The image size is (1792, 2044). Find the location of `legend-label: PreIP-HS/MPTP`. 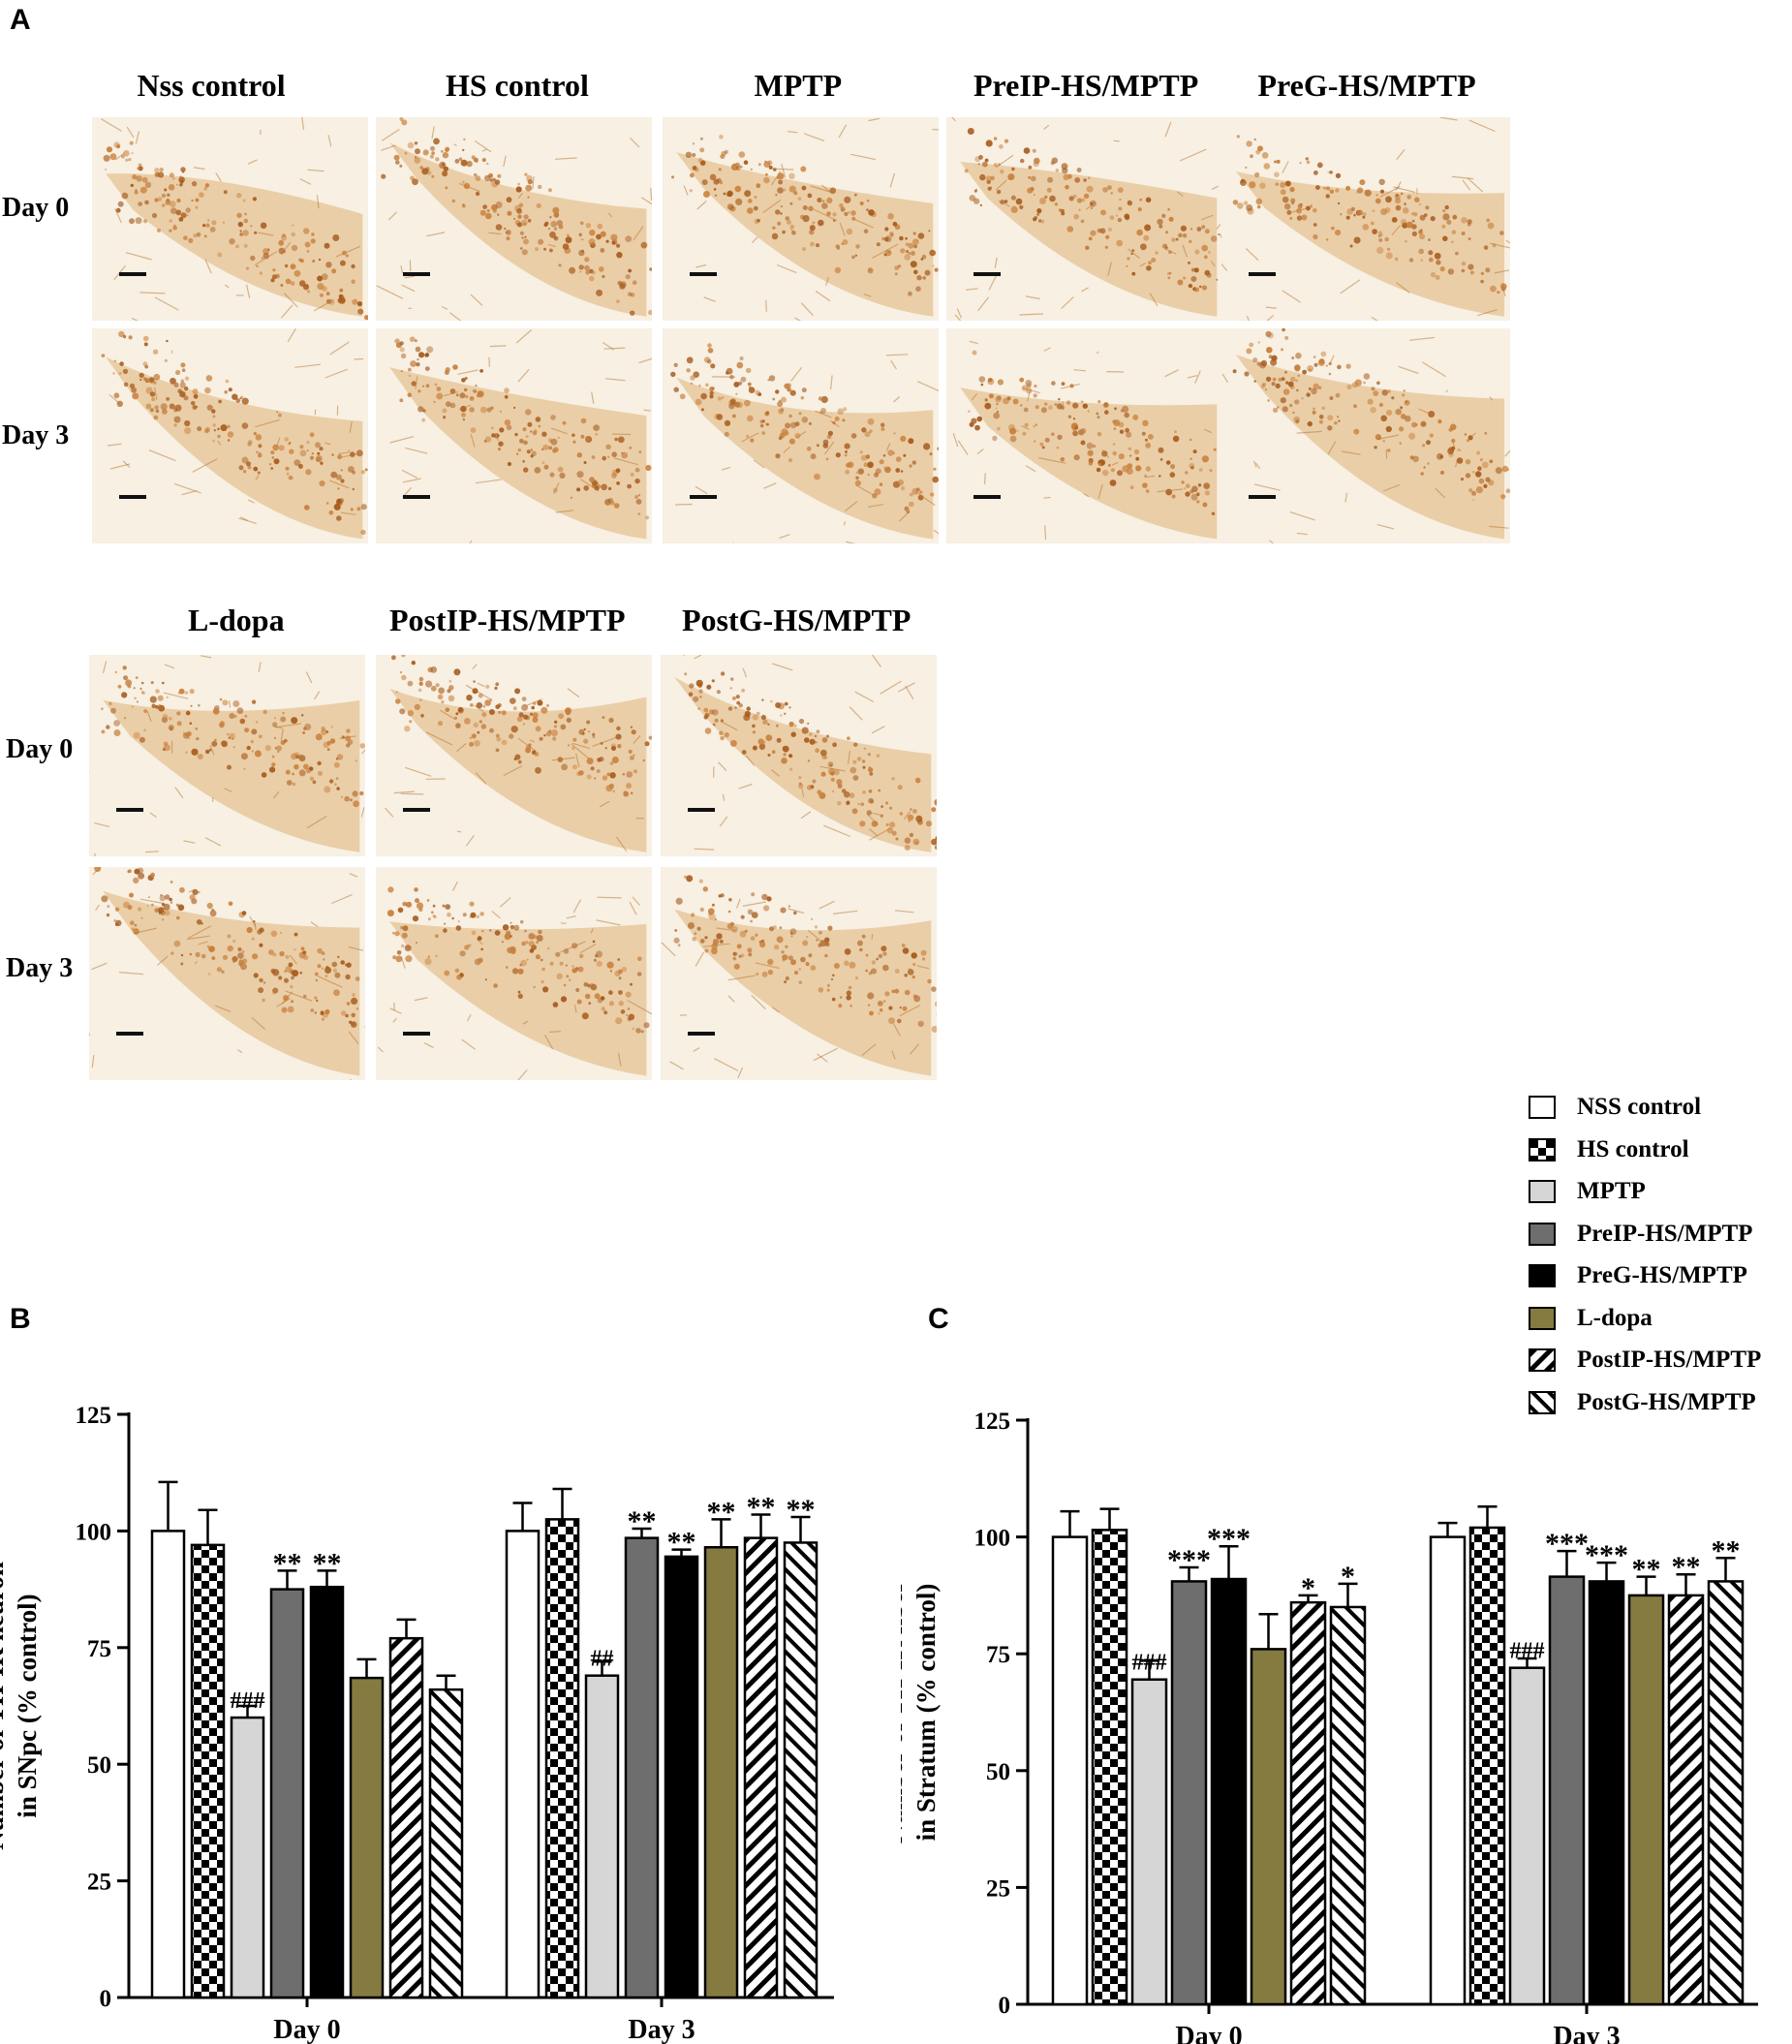

legend-label: PreIP-HS/MPTP is located at coordinates (1665, 1233).